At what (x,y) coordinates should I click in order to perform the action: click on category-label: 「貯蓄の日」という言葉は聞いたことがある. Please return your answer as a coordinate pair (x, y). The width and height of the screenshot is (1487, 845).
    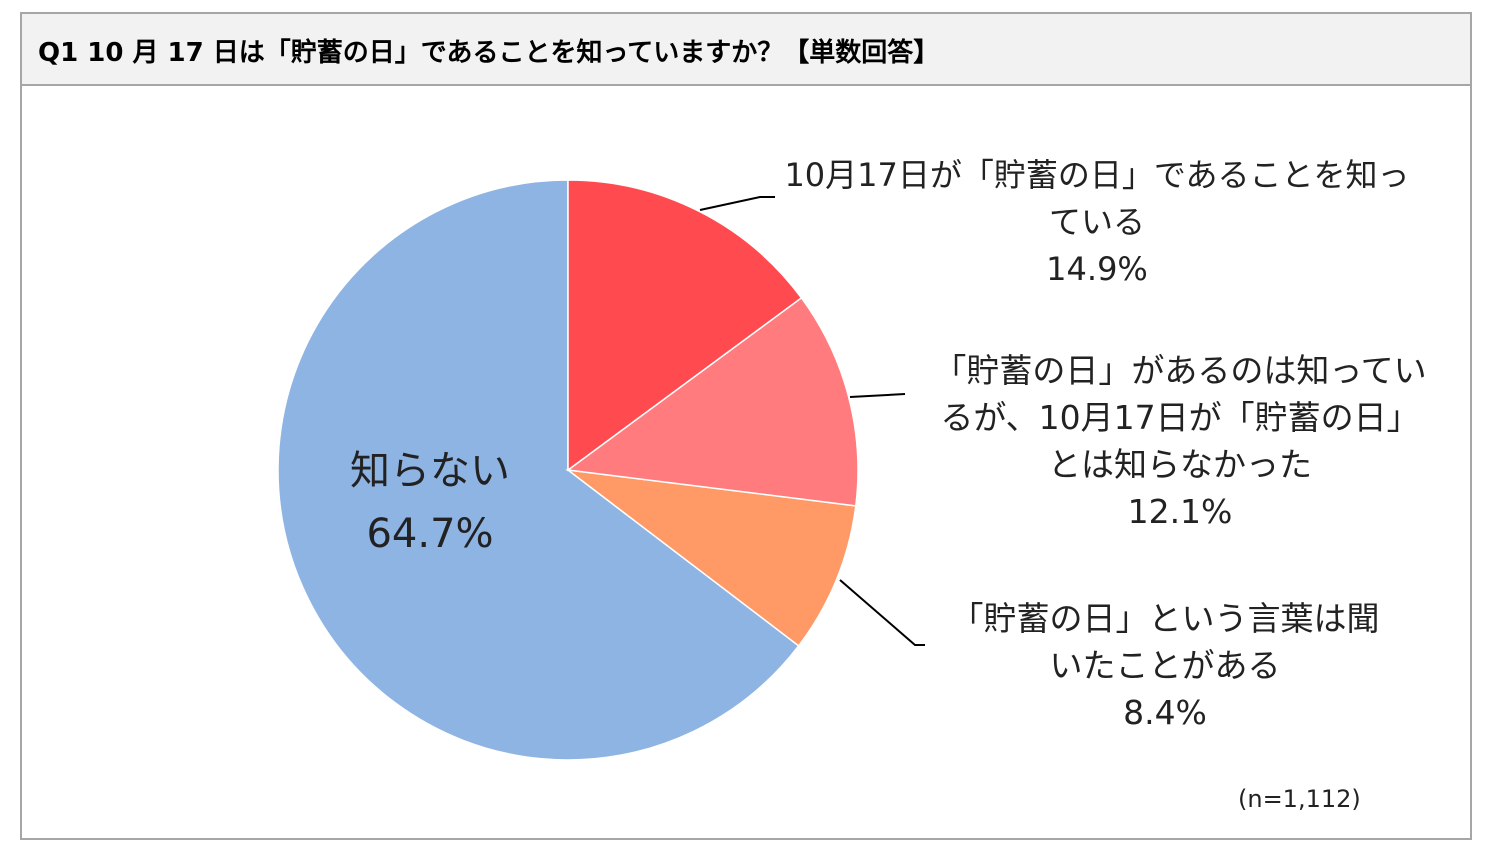
    Looking at the image, I should click on (1165, 642).